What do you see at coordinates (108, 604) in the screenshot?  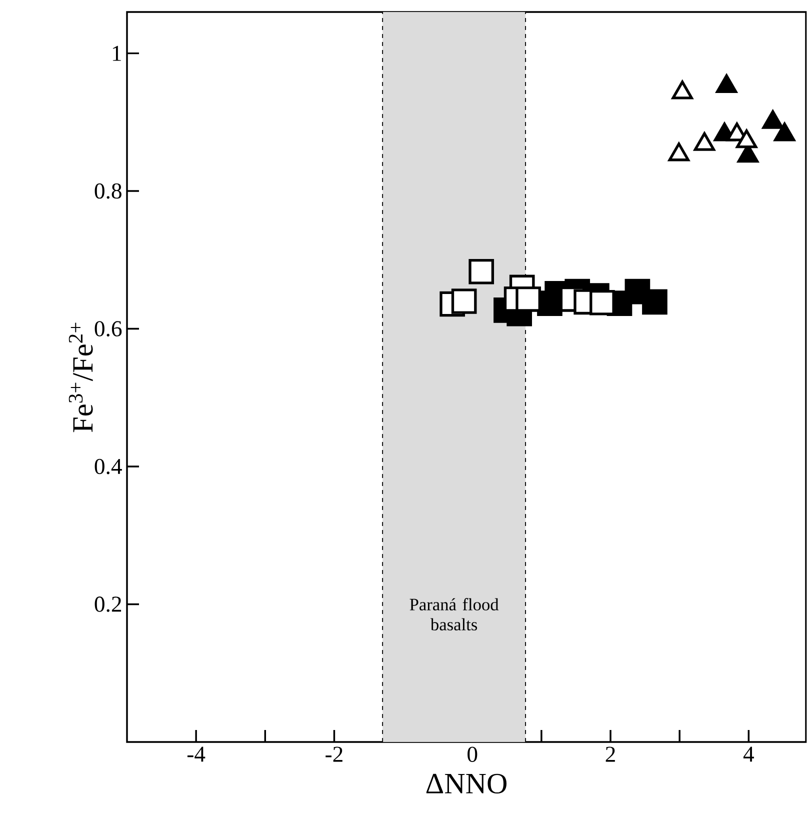 I see `y-tick-label: 0.2` at bounding box center [108, 604].